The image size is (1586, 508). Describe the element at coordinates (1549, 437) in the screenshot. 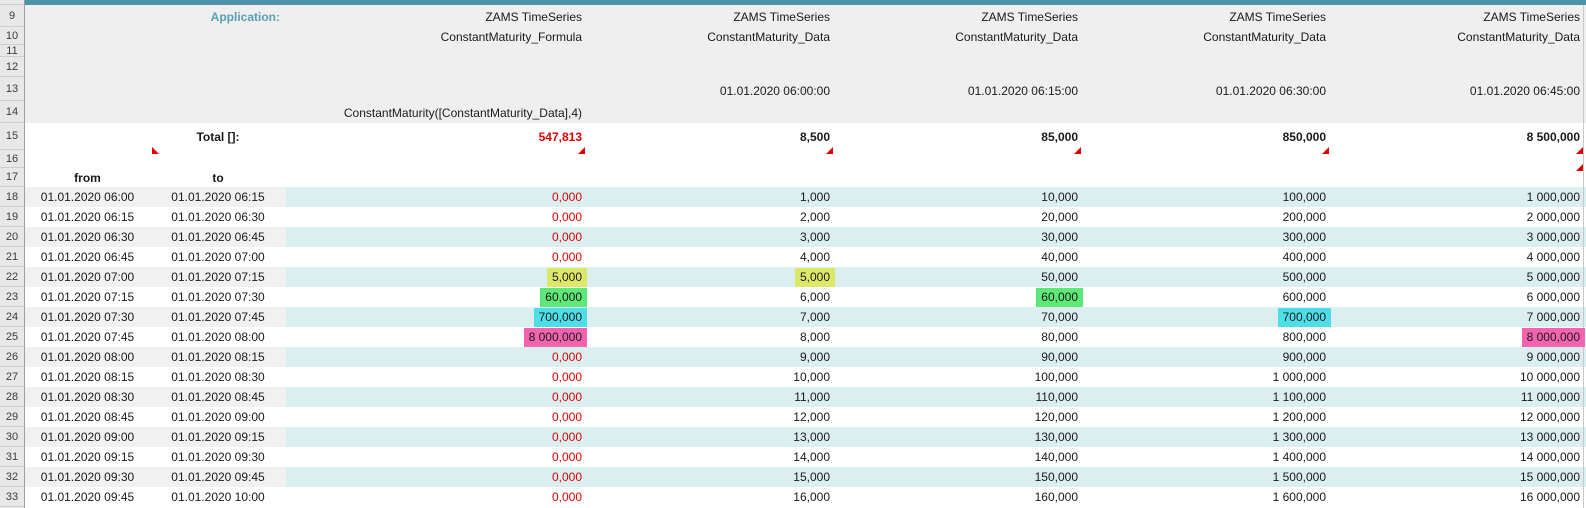

I see `cell-value: 13 000,000` at that location.